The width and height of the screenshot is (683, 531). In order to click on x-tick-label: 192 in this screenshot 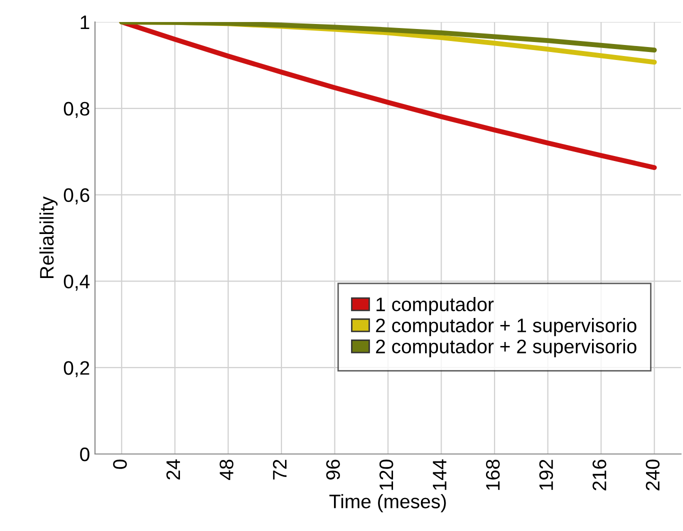, I will do `click(546, 475)`.